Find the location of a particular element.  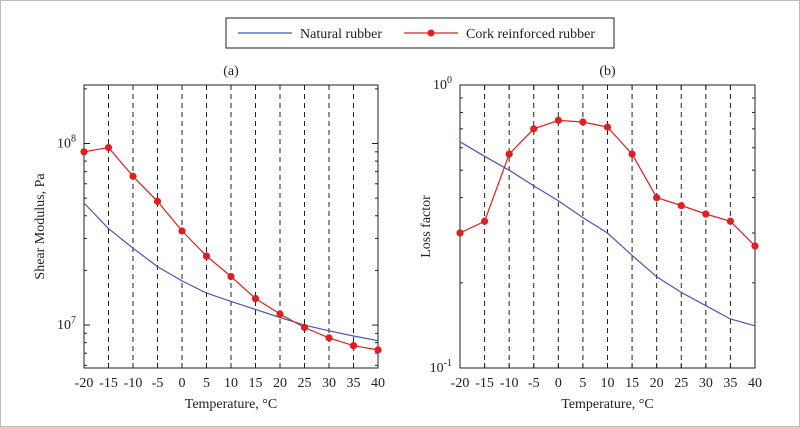

legend: Natural rubber Cork reinforced rubber is located at coordinates (420, 33).